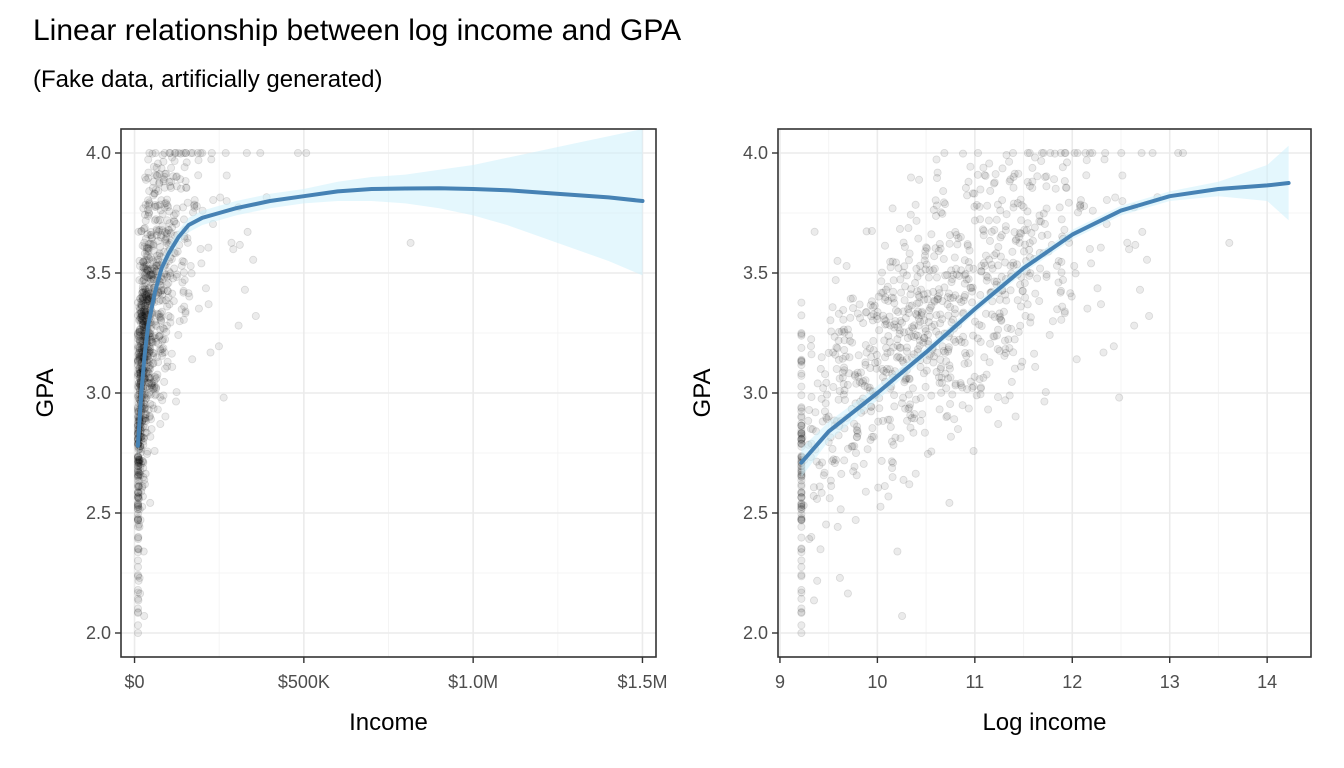 Image resolution: width=1344 pixels, height=768 pixels. What do you see at coordinates (755, 273) in the screenshot?
I see `y-tick-label: 3.5` at bounding box center [755, 273].